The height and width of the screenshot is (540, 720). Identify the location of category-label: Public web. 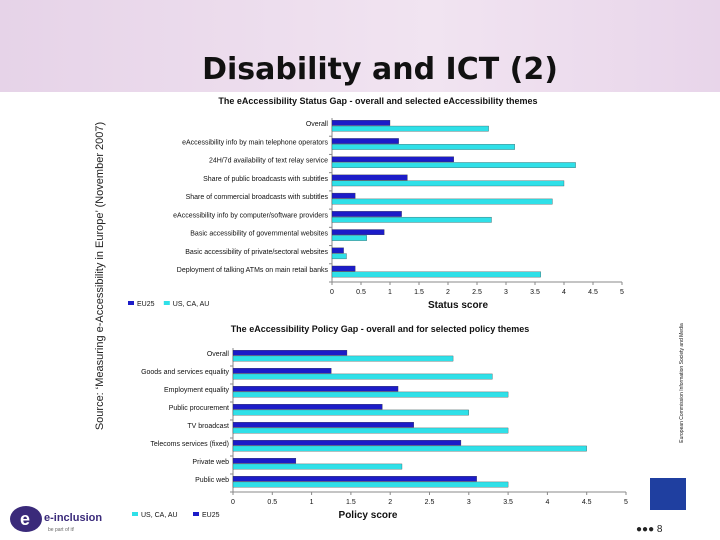
(212, 480).